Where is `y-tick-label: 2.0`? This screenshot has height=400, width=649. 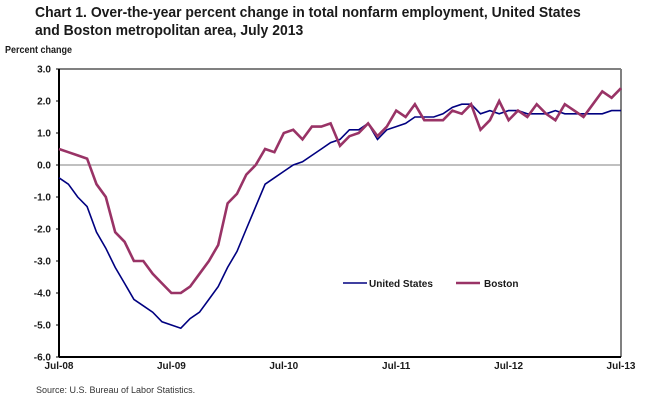
y-tick-label: 2.0 is located at coordinates (44, 102).